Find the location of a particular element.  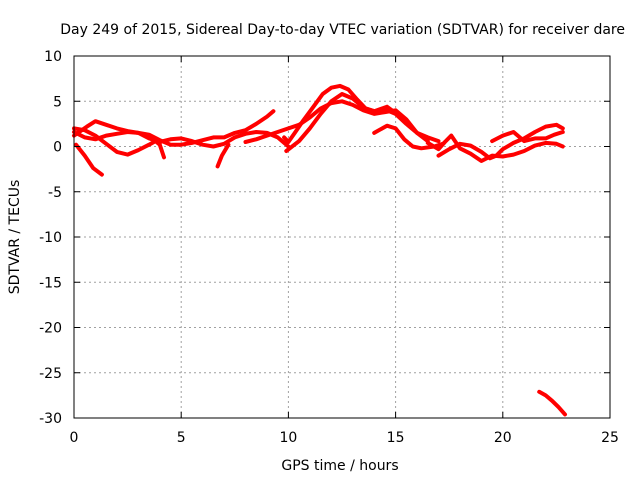

x-tick-label: 20 is located at coordinates (503, 438).